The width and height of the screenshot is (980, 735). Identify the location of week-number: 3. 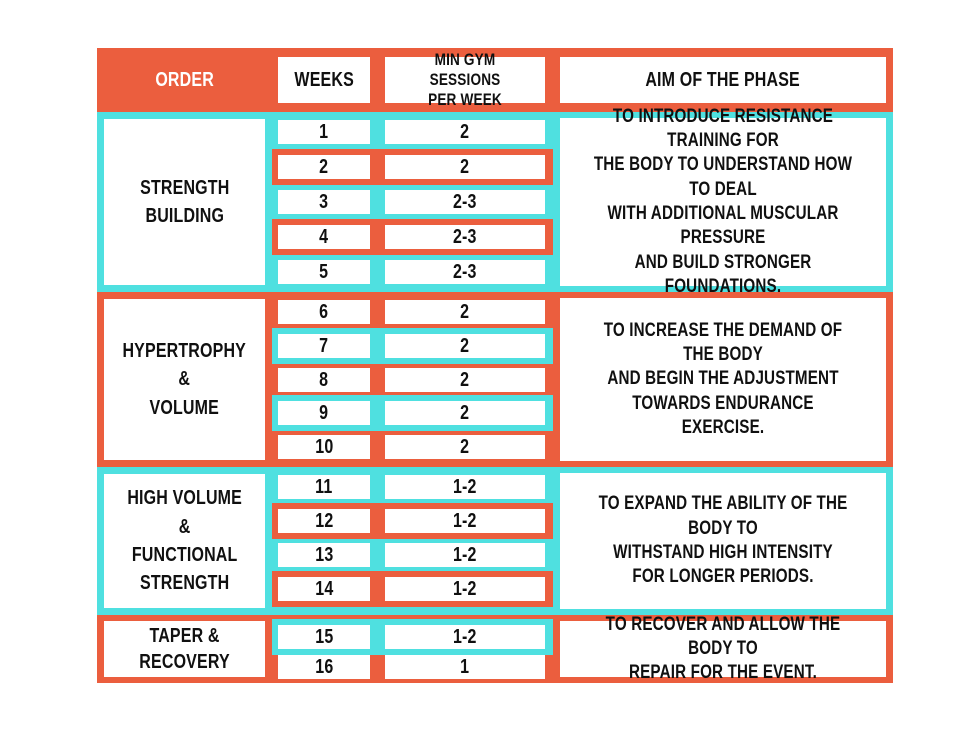
(324, 202).